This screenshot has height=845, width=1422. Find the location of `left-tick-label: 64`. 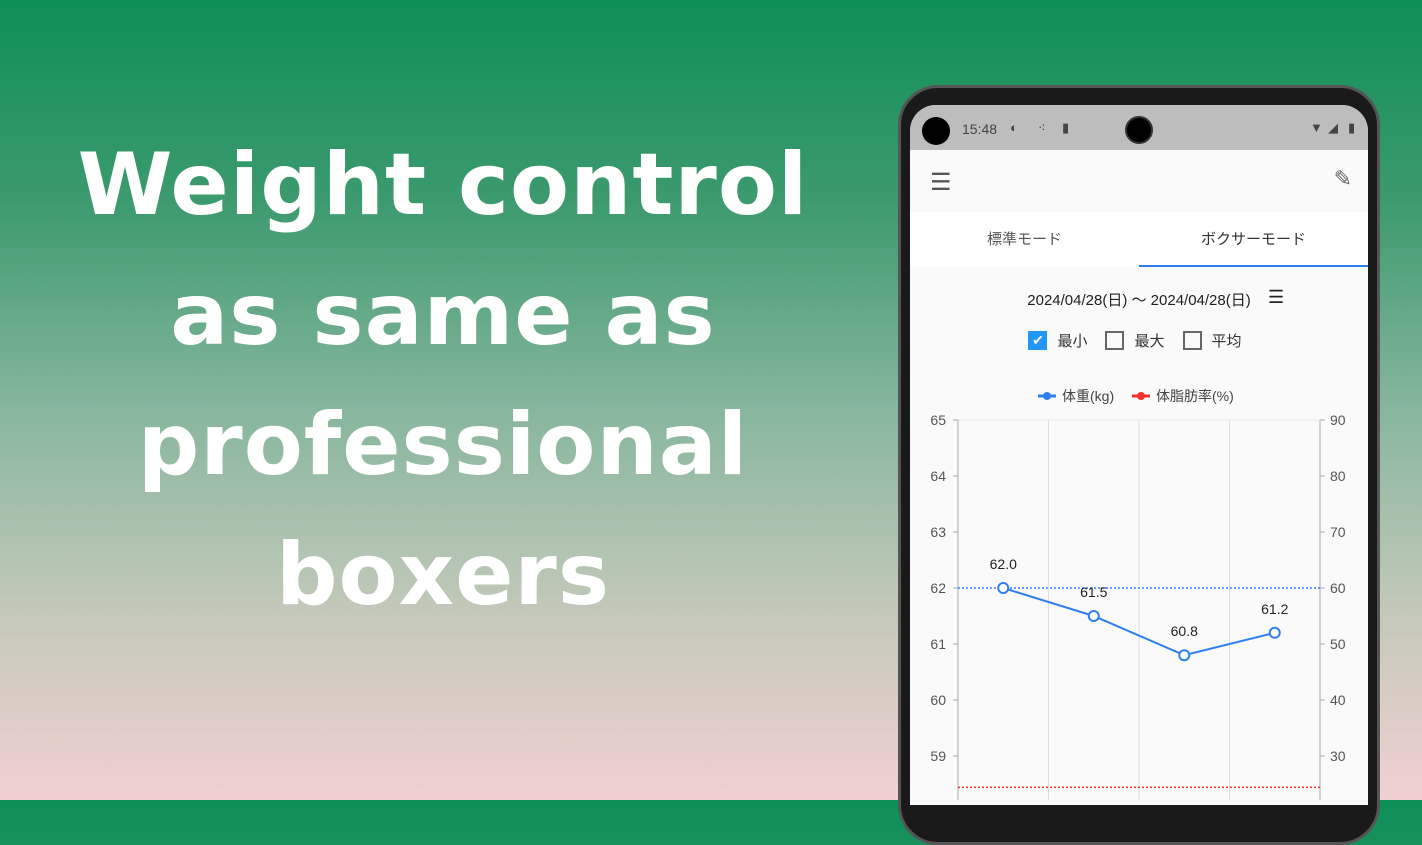

left-tick-label: 64 is located at coordinates (938, 476).